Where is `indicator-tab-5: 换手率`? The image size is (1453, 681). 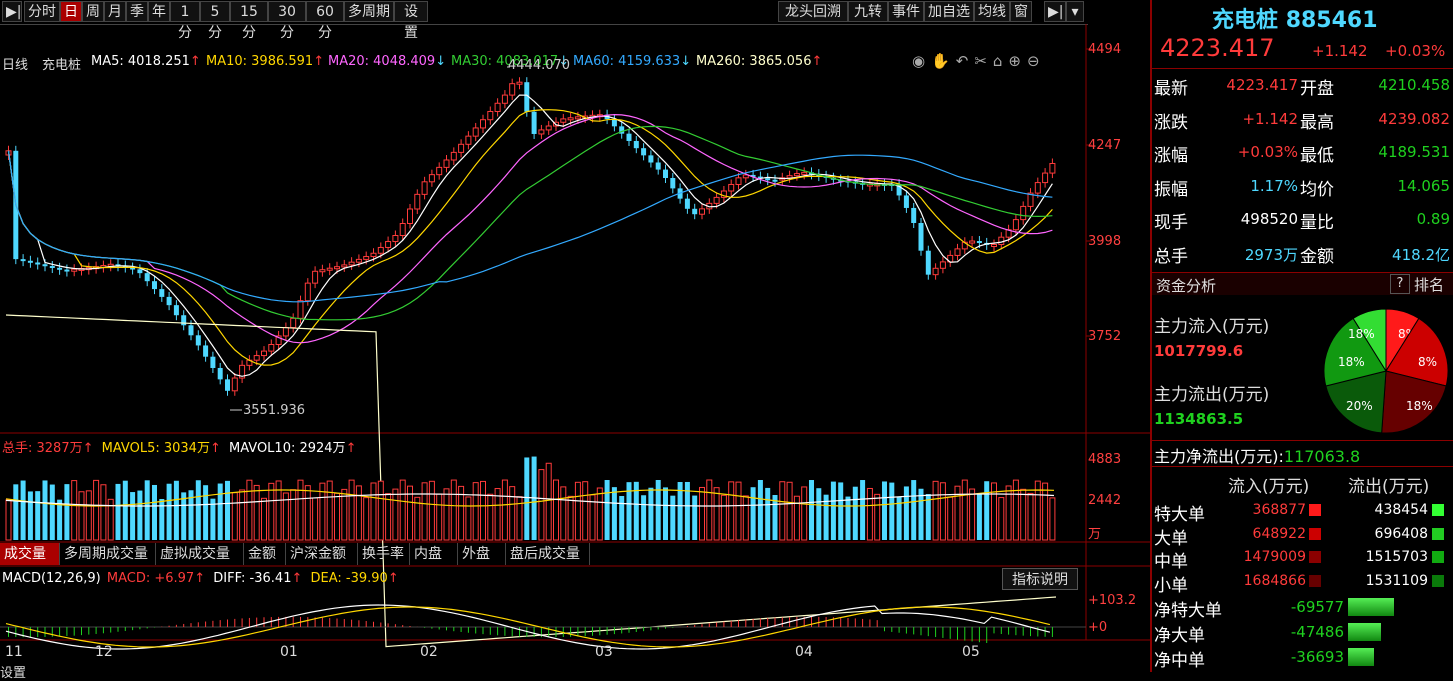
indicator-tab-5: 换手率 is located at coordinates (384, 554).